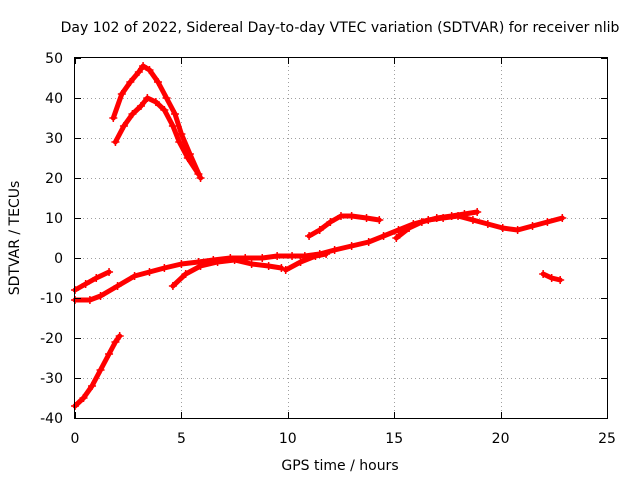 This screenshot has width=640, height=480. I want to click on x-tick-label: 25, so click(607, 439).